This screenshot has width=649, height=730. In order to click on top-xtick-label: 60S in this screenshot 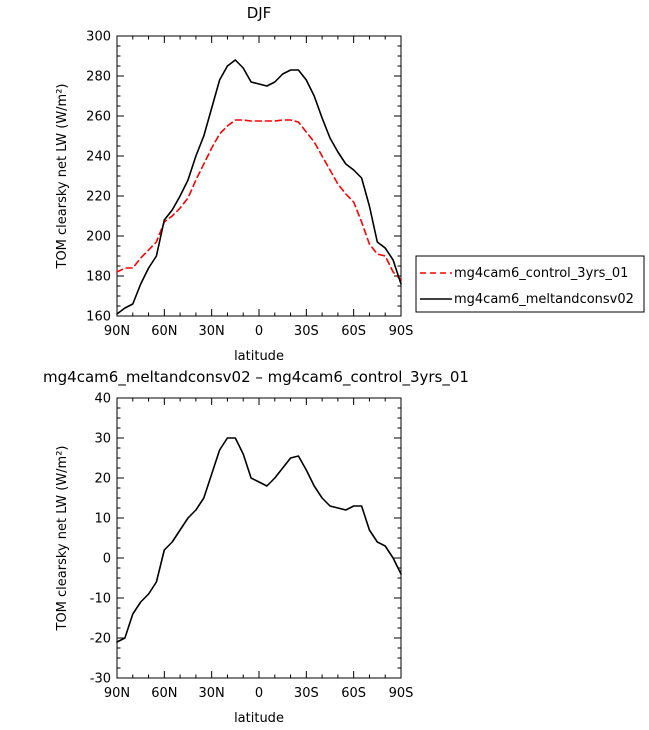, I will do `click(353, 331)`.